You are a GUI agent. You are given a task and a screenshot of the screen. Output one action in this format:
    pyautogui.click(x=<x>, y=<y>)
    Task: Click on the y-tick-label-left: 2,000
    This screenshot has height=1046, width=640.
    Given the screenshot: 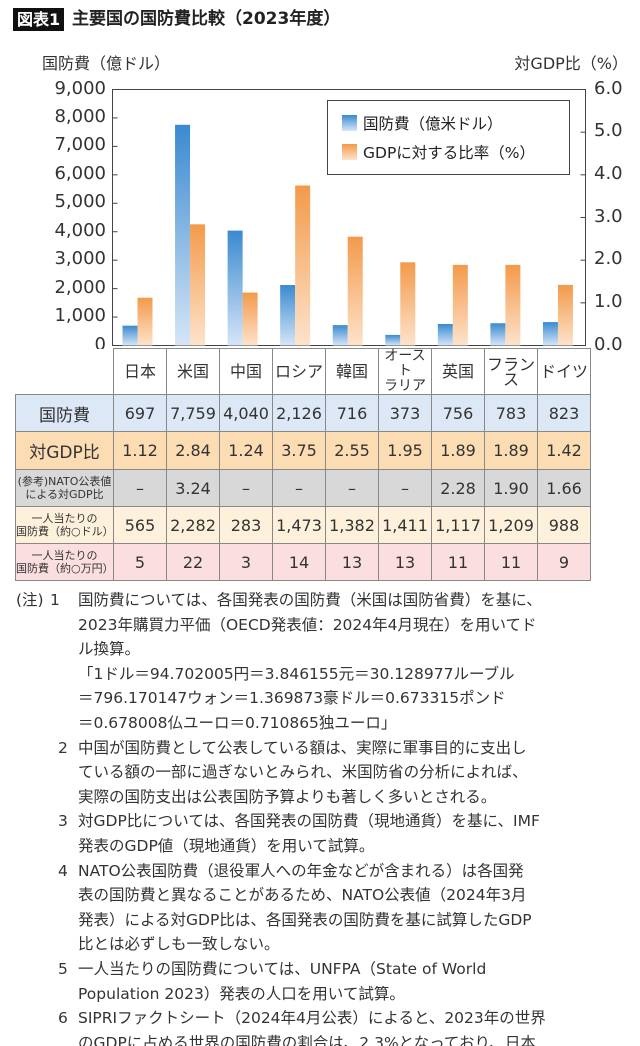 What is the action you would take?
    pyautogui.click(x=80, y=287)
    